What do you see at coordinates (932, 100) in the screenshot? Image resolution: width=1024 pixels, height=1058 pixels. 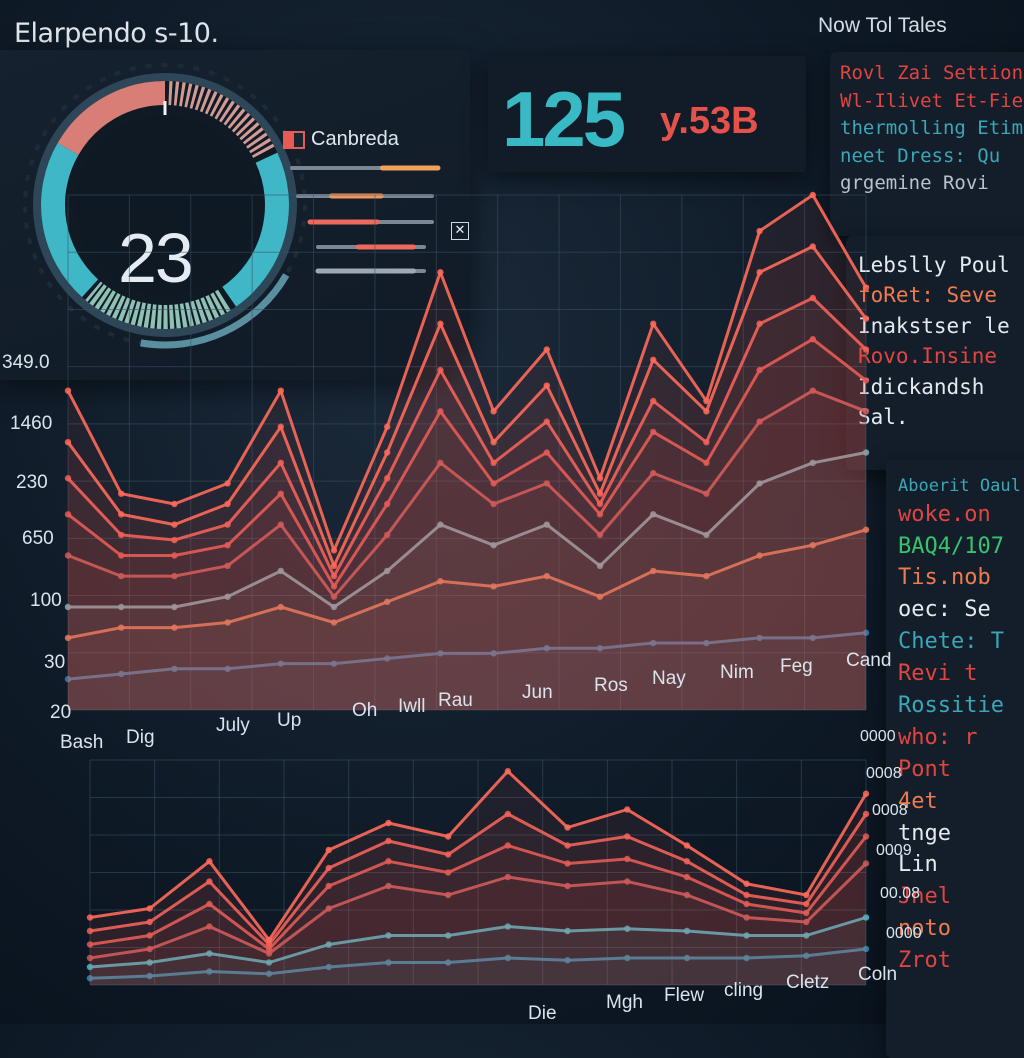 I see `code-line: Wl-Ilivet Et-Fielse` at bounding box center [932, 100].